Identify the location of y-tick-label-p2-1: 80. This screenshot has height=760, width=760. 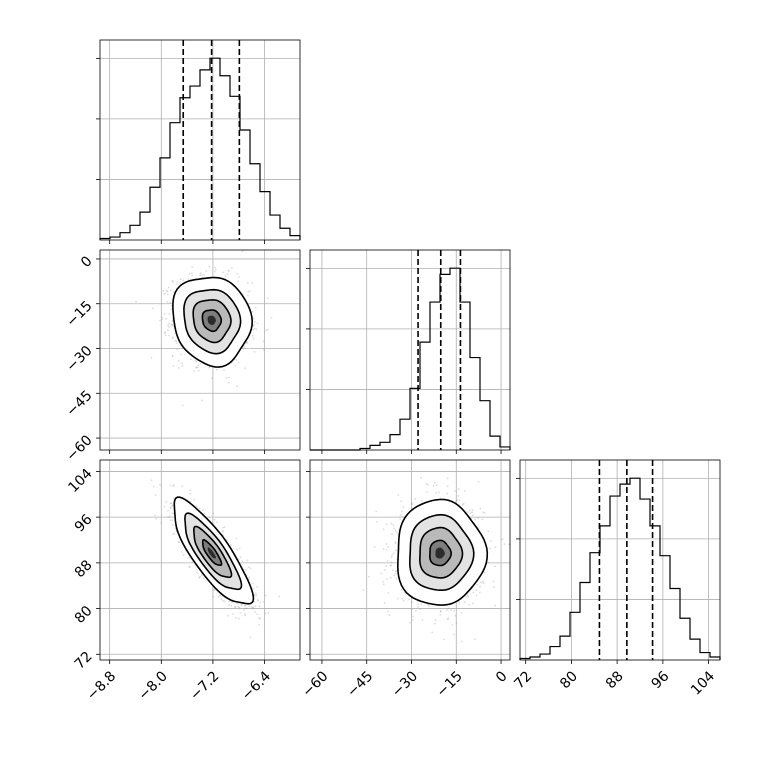
(84, 615).